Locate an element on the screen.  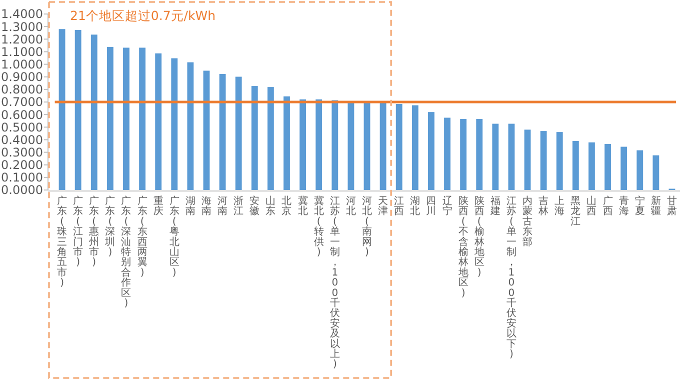
x-tick-label: 河南 is located at coordinates (223, 206).